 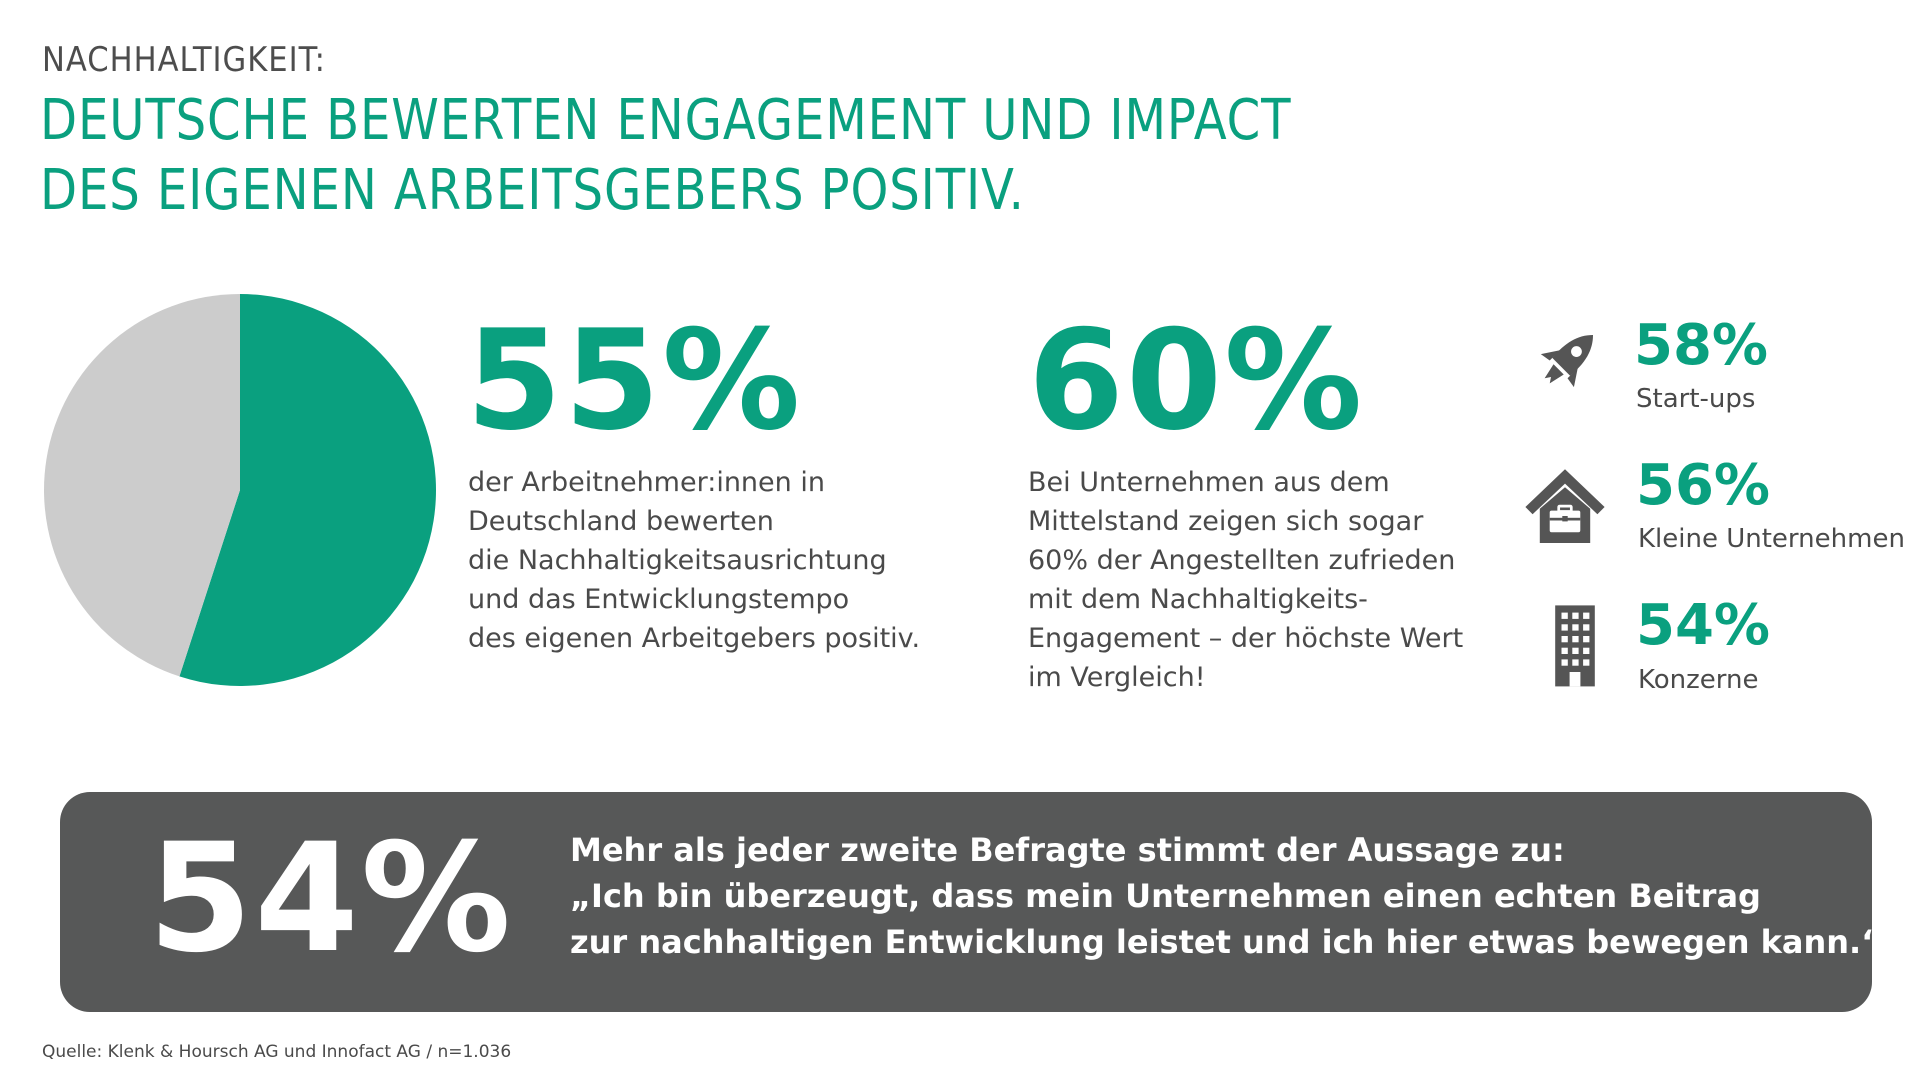 What do you see at coordinates (694, 638) in the screenshot?
I see `main-stat-line: des eigenen Arbeitgebers positiv.` at bounding box center [694, 638].